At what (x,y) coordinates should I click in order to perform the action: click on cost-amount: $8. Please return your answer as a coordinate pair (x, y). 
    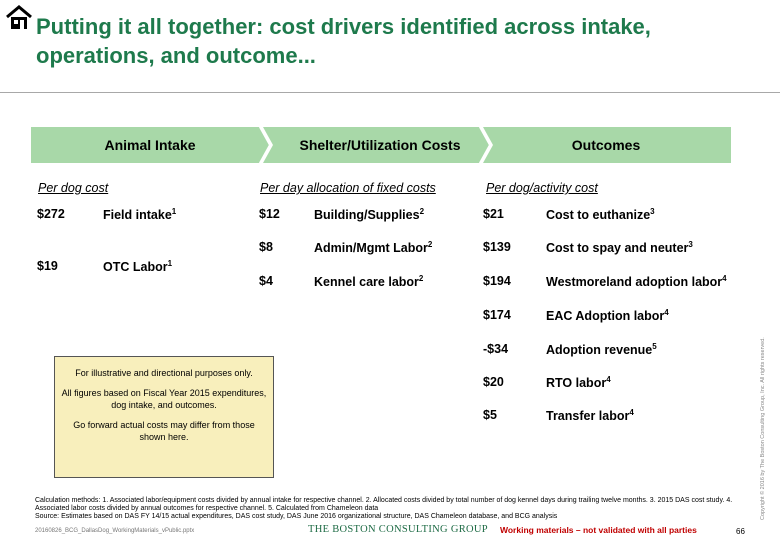
    Looking at the image, I should click on (266, 247).